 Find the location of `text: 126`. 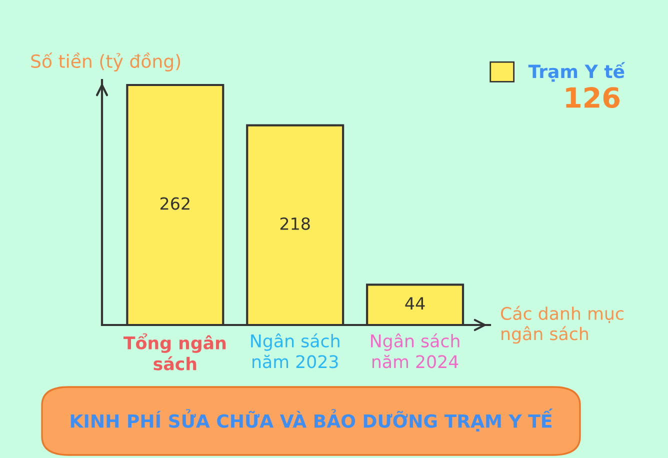

text: 126 is located at coordinates (593, 97).